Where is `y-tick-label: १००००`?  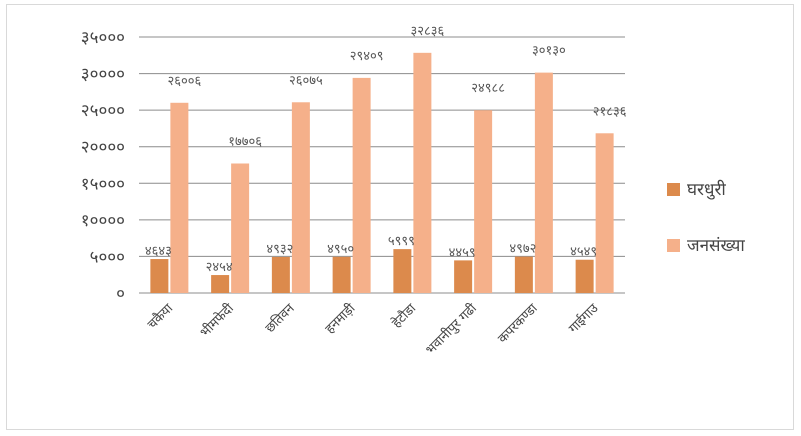
y-tick-label: १०००० is located at coordinates (103, 221).